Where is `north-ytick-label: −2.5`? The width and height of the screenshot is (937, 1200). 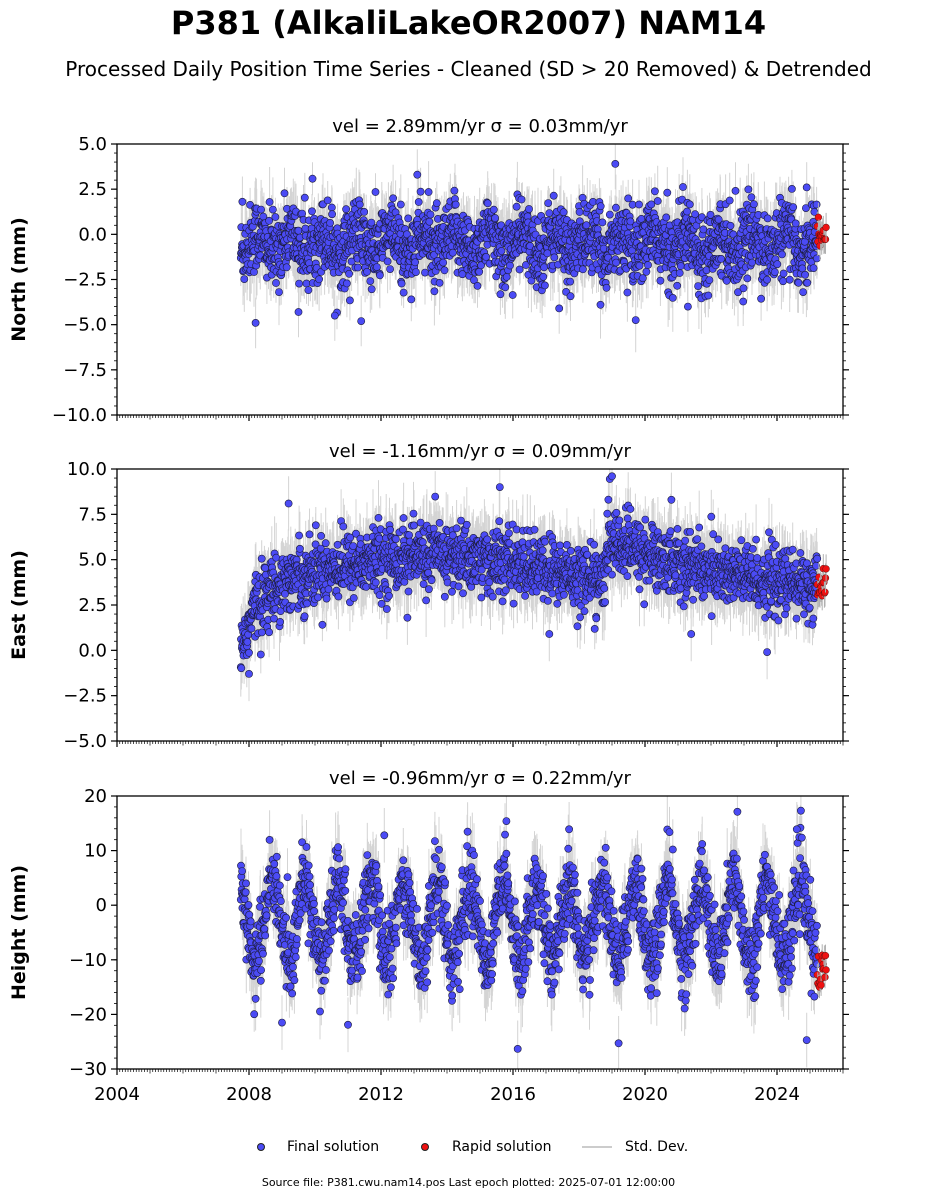
north-ytick-label: −2.5 is located at coordinates (85, 280).